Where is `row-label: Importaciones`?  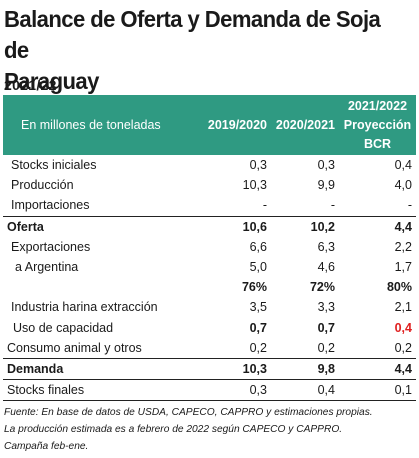
row-label: Importaciones is located at coordinates (50, 205).